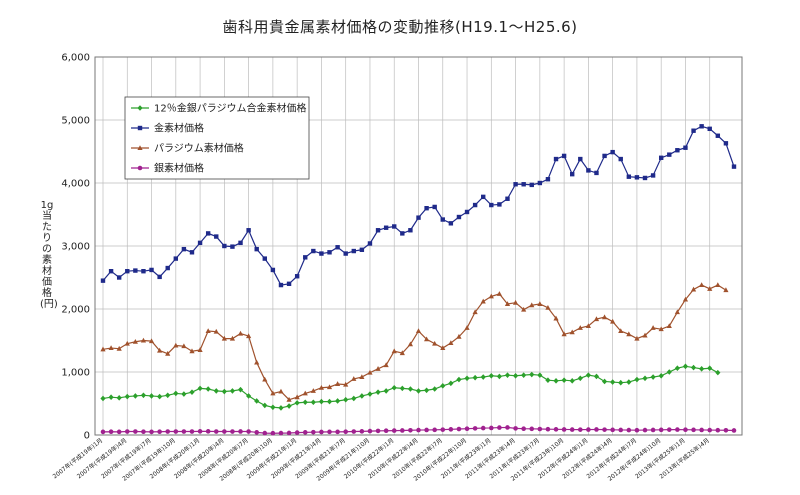 Image resolution: width=800 pixels, height=495 pixels. What do you see at coordinates (75, 58) in the screenshot?
I see `y-tick-label: 6,000` at bounding box center [75, 58].